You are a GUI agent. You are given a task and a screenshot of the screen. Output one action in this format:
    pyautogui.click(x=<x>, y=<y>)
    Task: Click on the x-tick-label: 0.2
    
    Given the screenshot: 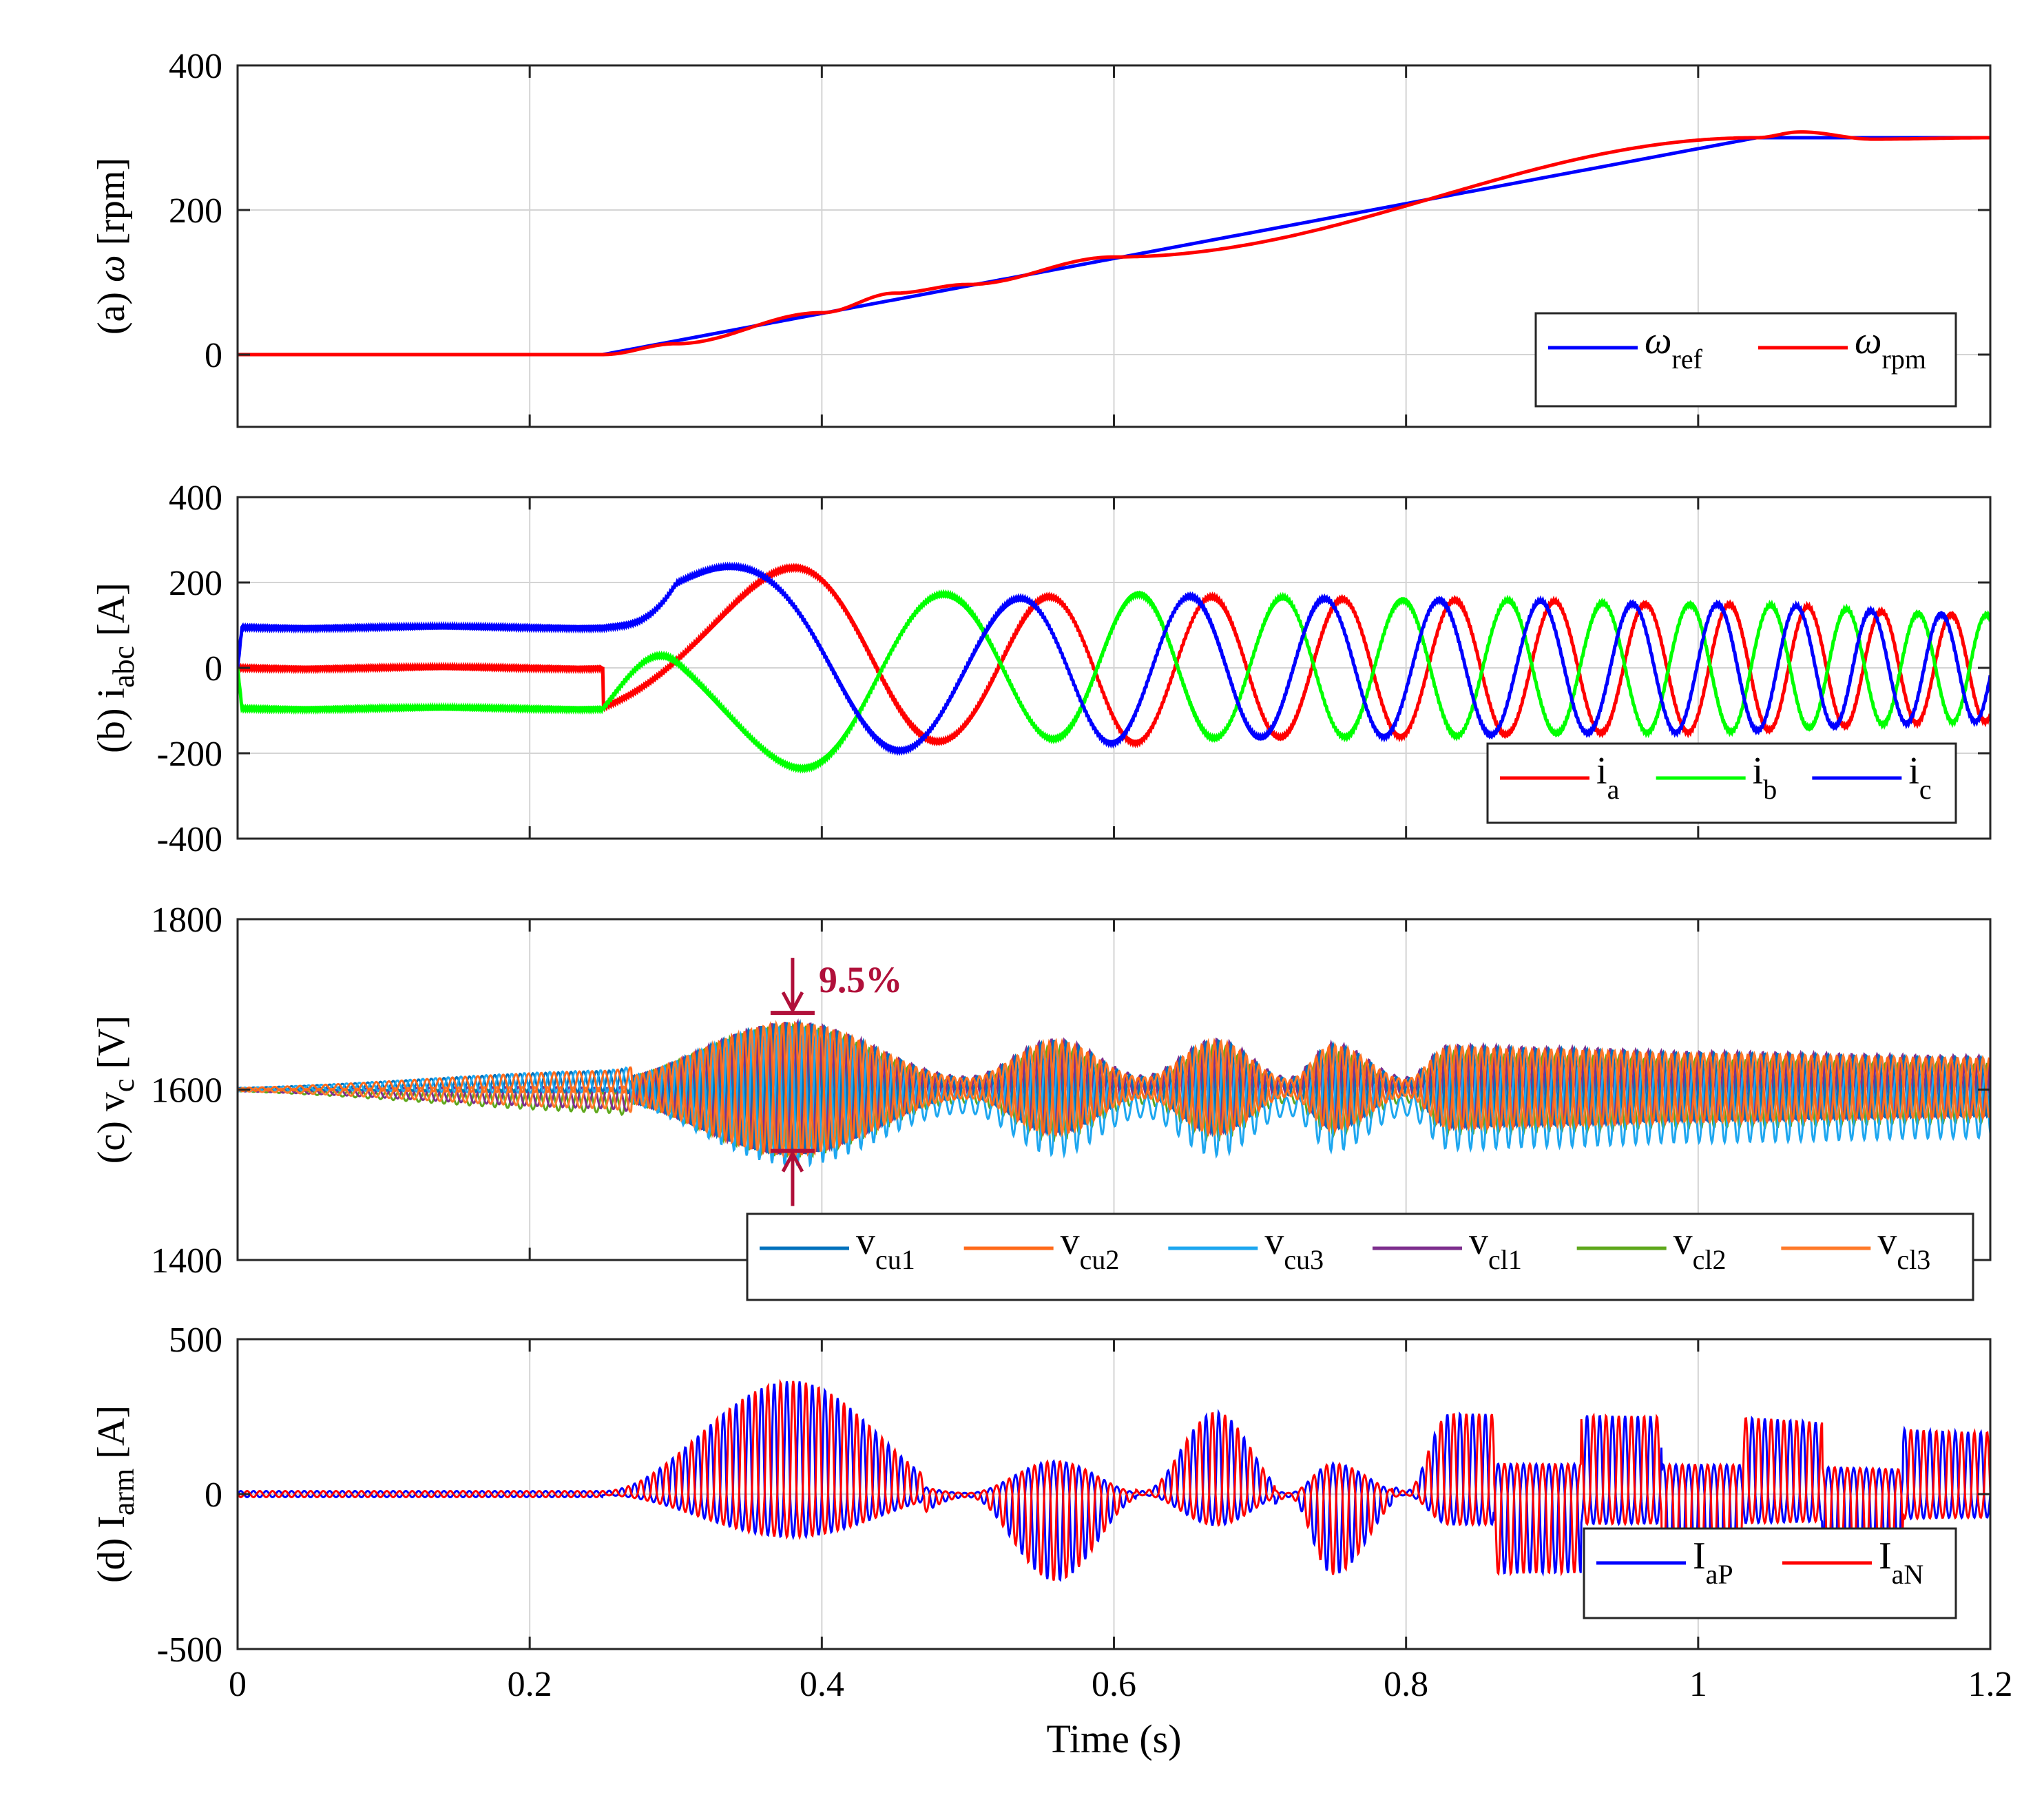 What is the action you would take?
    pyautogui.click(x=530, y=1684)
    